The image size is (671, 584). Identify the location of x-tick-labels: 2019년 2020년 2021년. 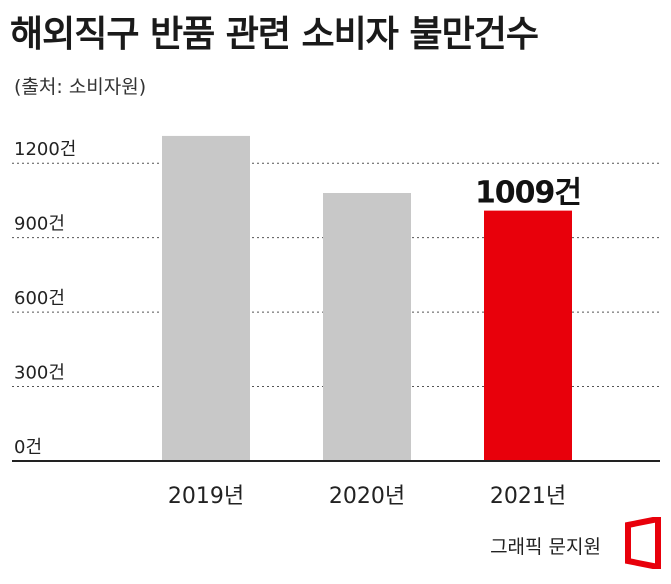
(367, 496).